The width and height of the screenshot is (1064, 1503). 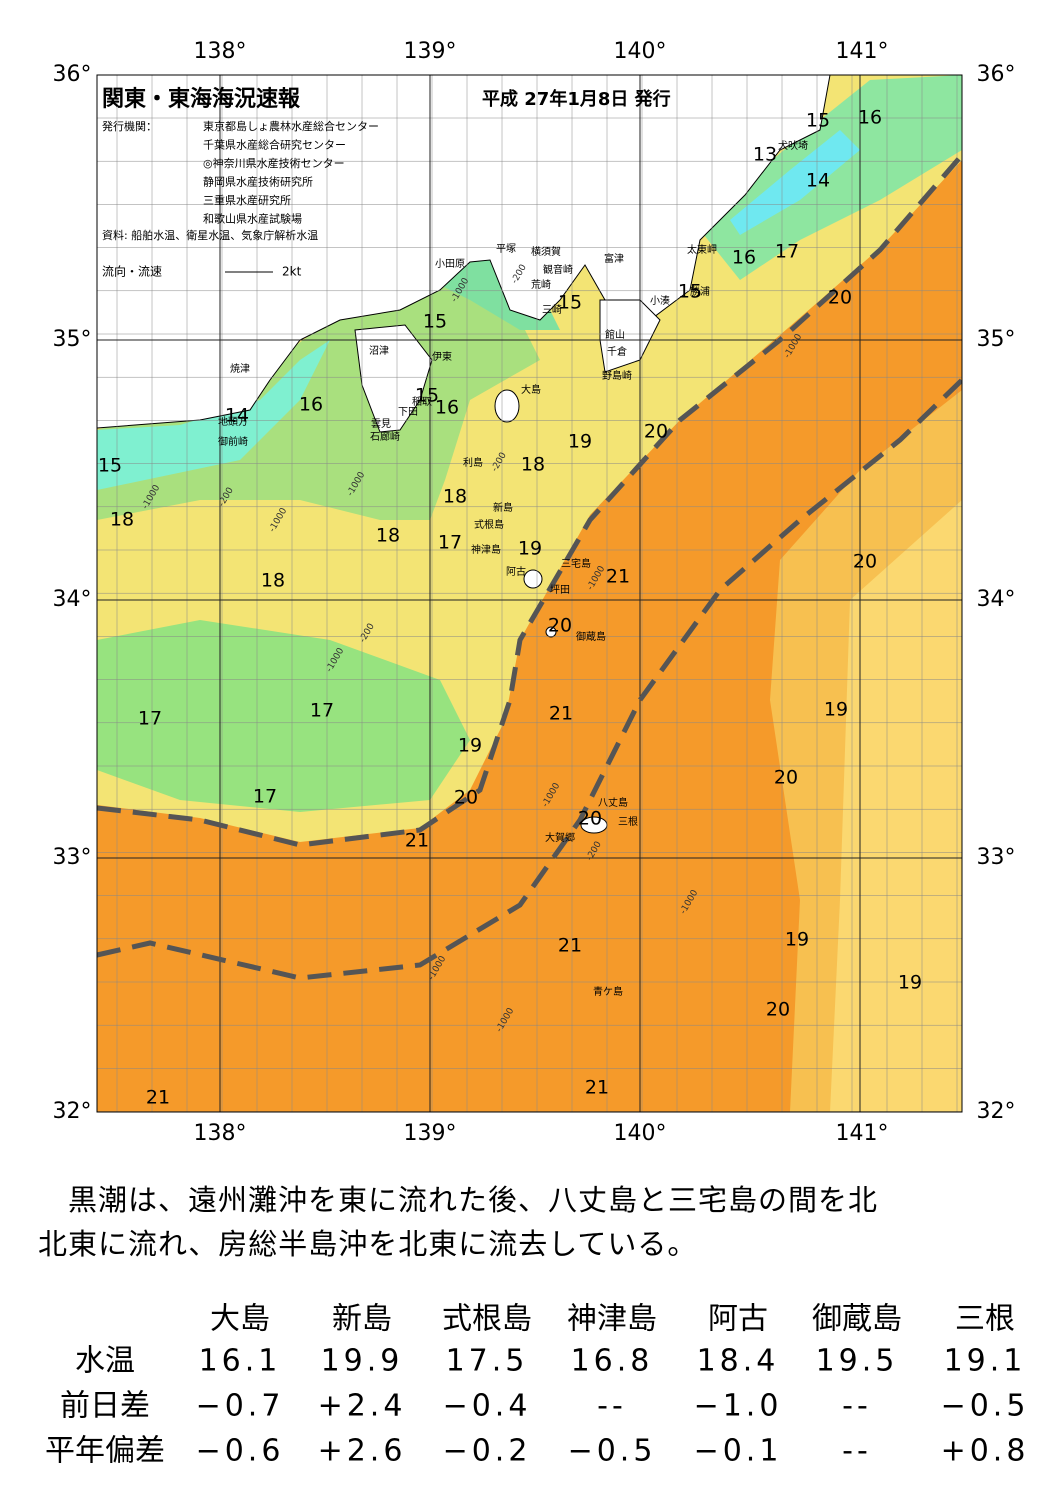 I want to click on place-name: 稲取, so click(x=422, y=402).